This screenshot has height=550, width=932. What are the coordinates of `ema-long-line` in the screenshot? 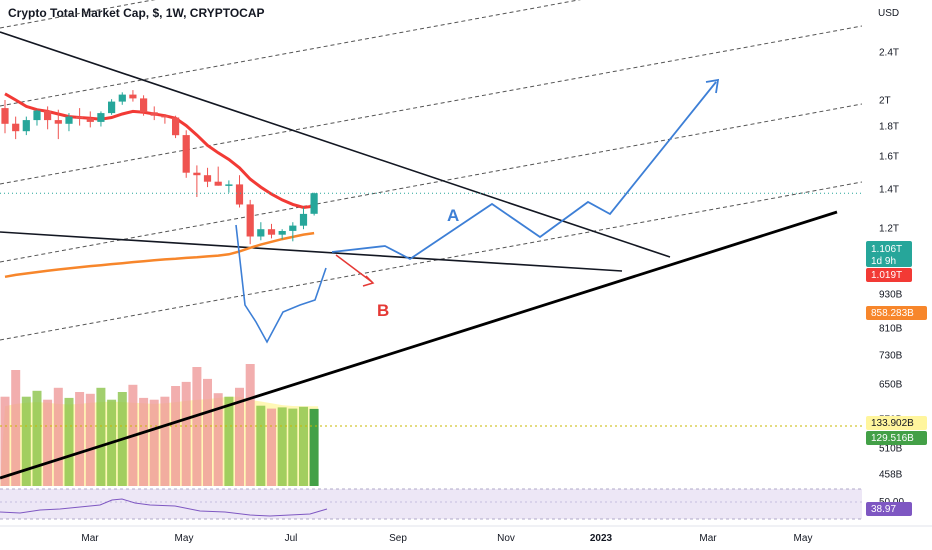 It's located at (159, 255).